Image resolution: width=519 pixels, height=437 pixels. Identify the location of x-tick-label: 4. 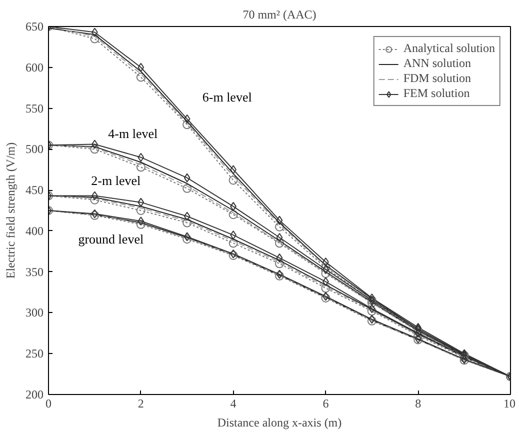
(233, 403).